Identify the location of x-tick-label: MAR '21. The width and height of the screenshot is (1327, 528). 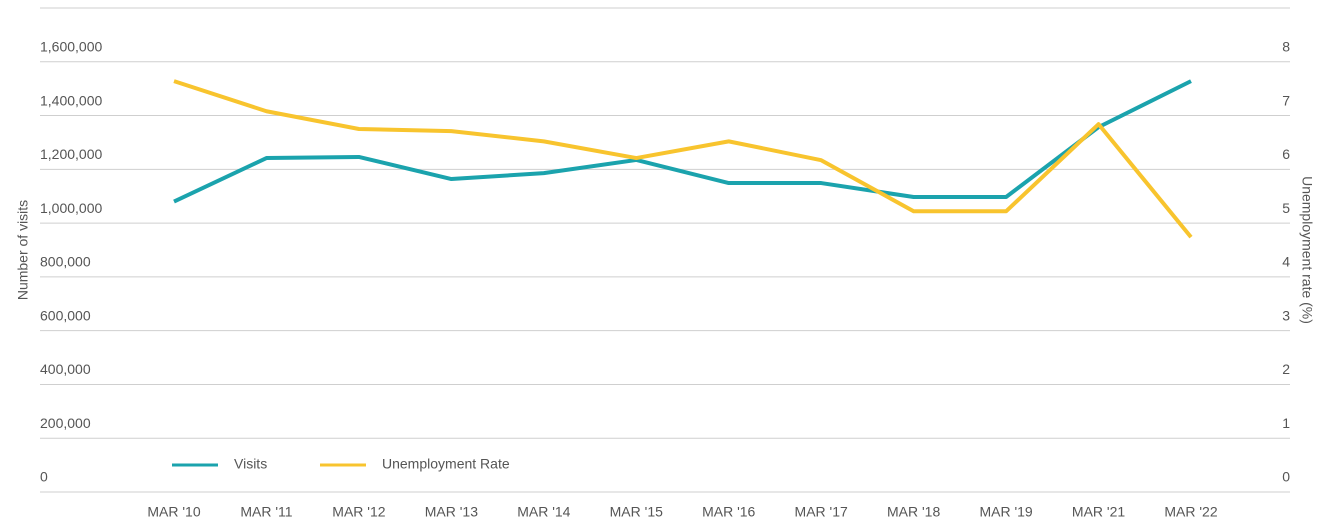
(1098, 512).